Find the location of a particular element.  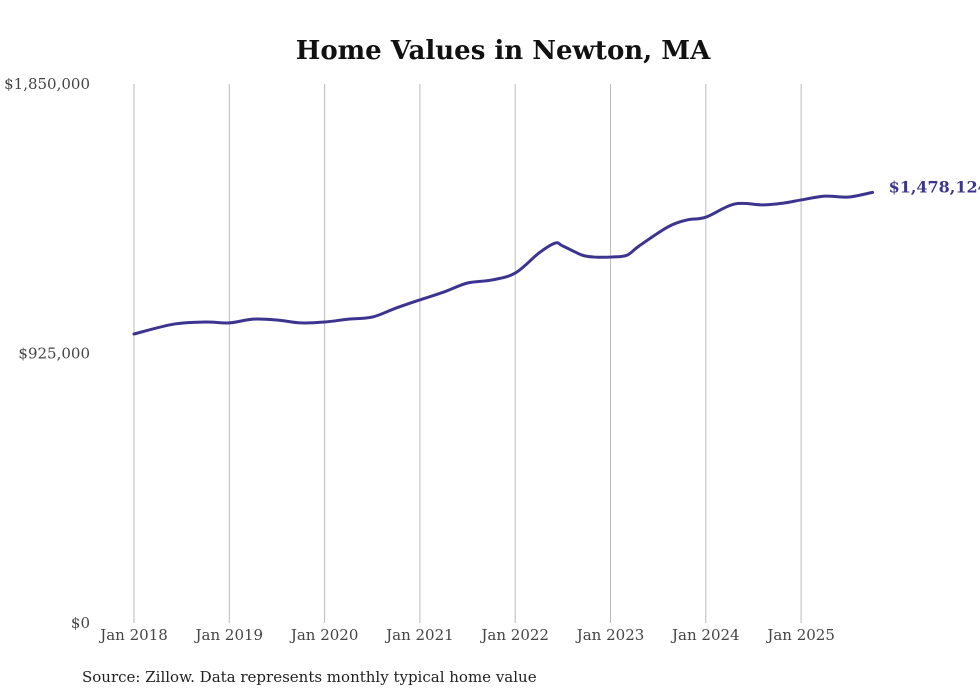

chart-title: Home Values in Newton, MA is located at coordinates (503, 51).